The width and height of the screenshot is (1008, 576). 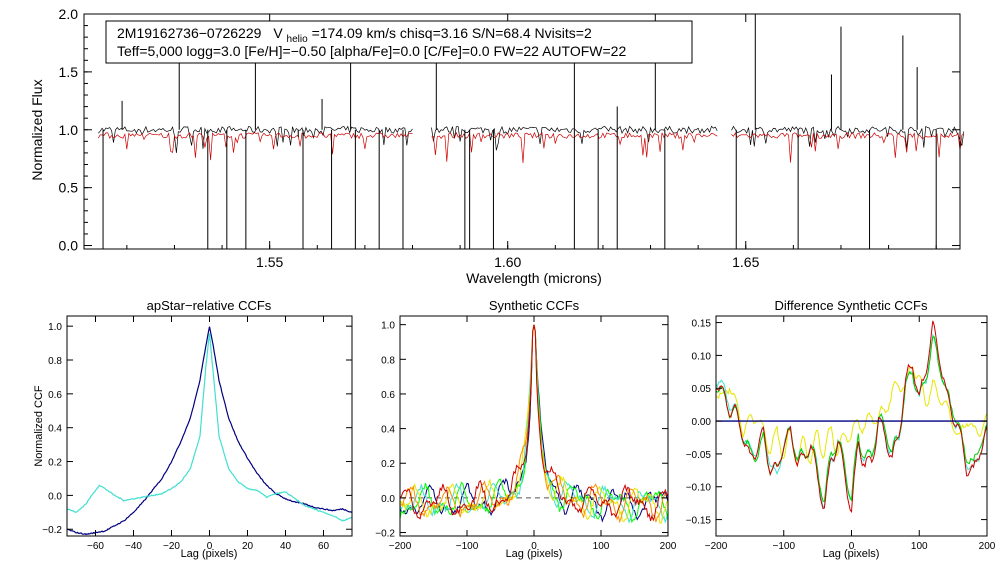 What do you see at coordinates (248, 546) in the screenshot?
I see `apstar-xtick-label: 20` at bounding box center [248, 546].